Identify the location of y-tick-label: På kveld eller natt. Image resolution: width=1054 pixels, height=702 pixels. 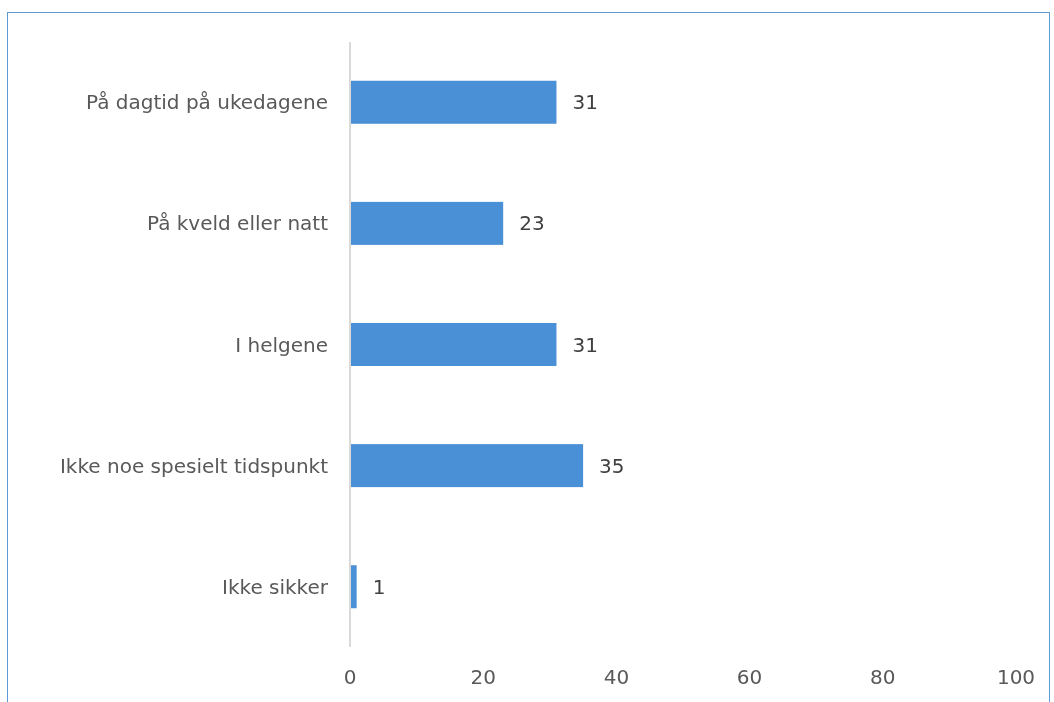
(237, 223).